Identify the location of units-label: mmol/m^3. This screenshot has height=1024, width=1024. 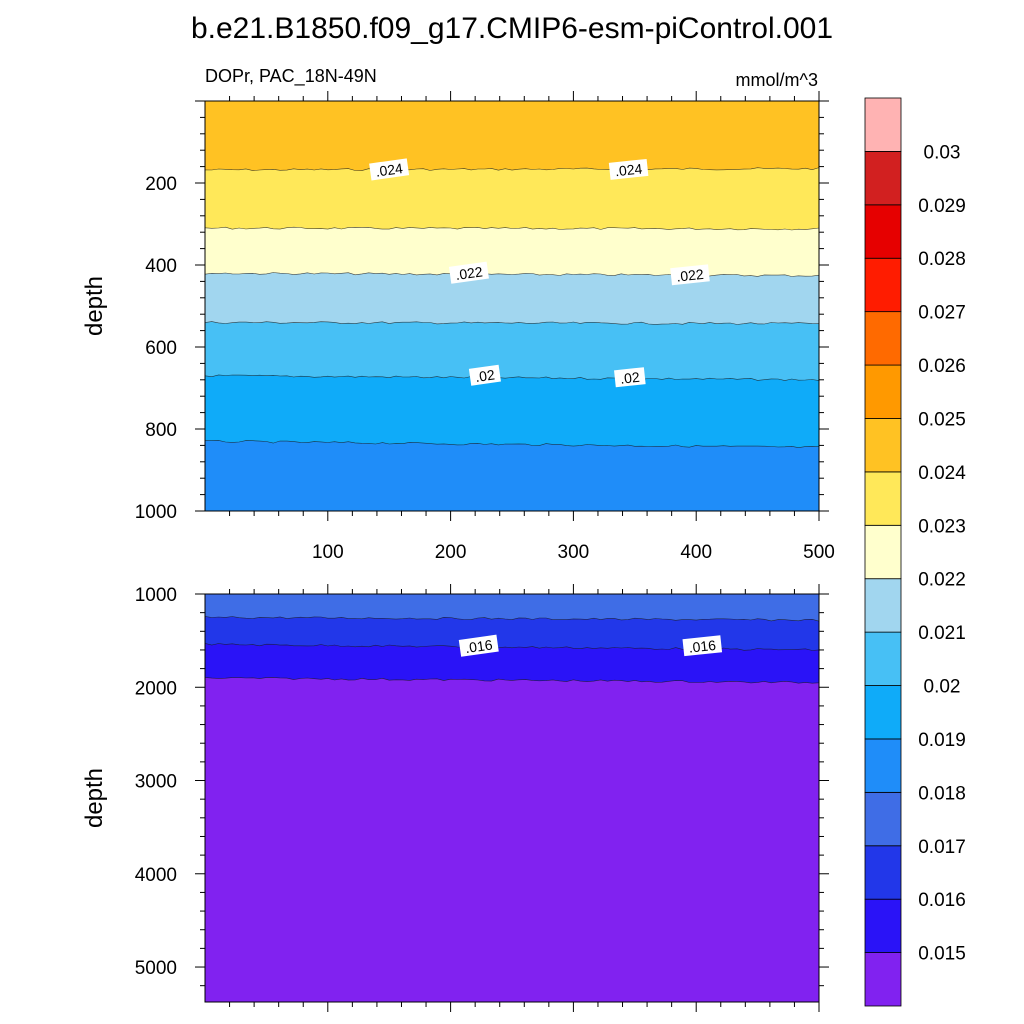
(777, 80).